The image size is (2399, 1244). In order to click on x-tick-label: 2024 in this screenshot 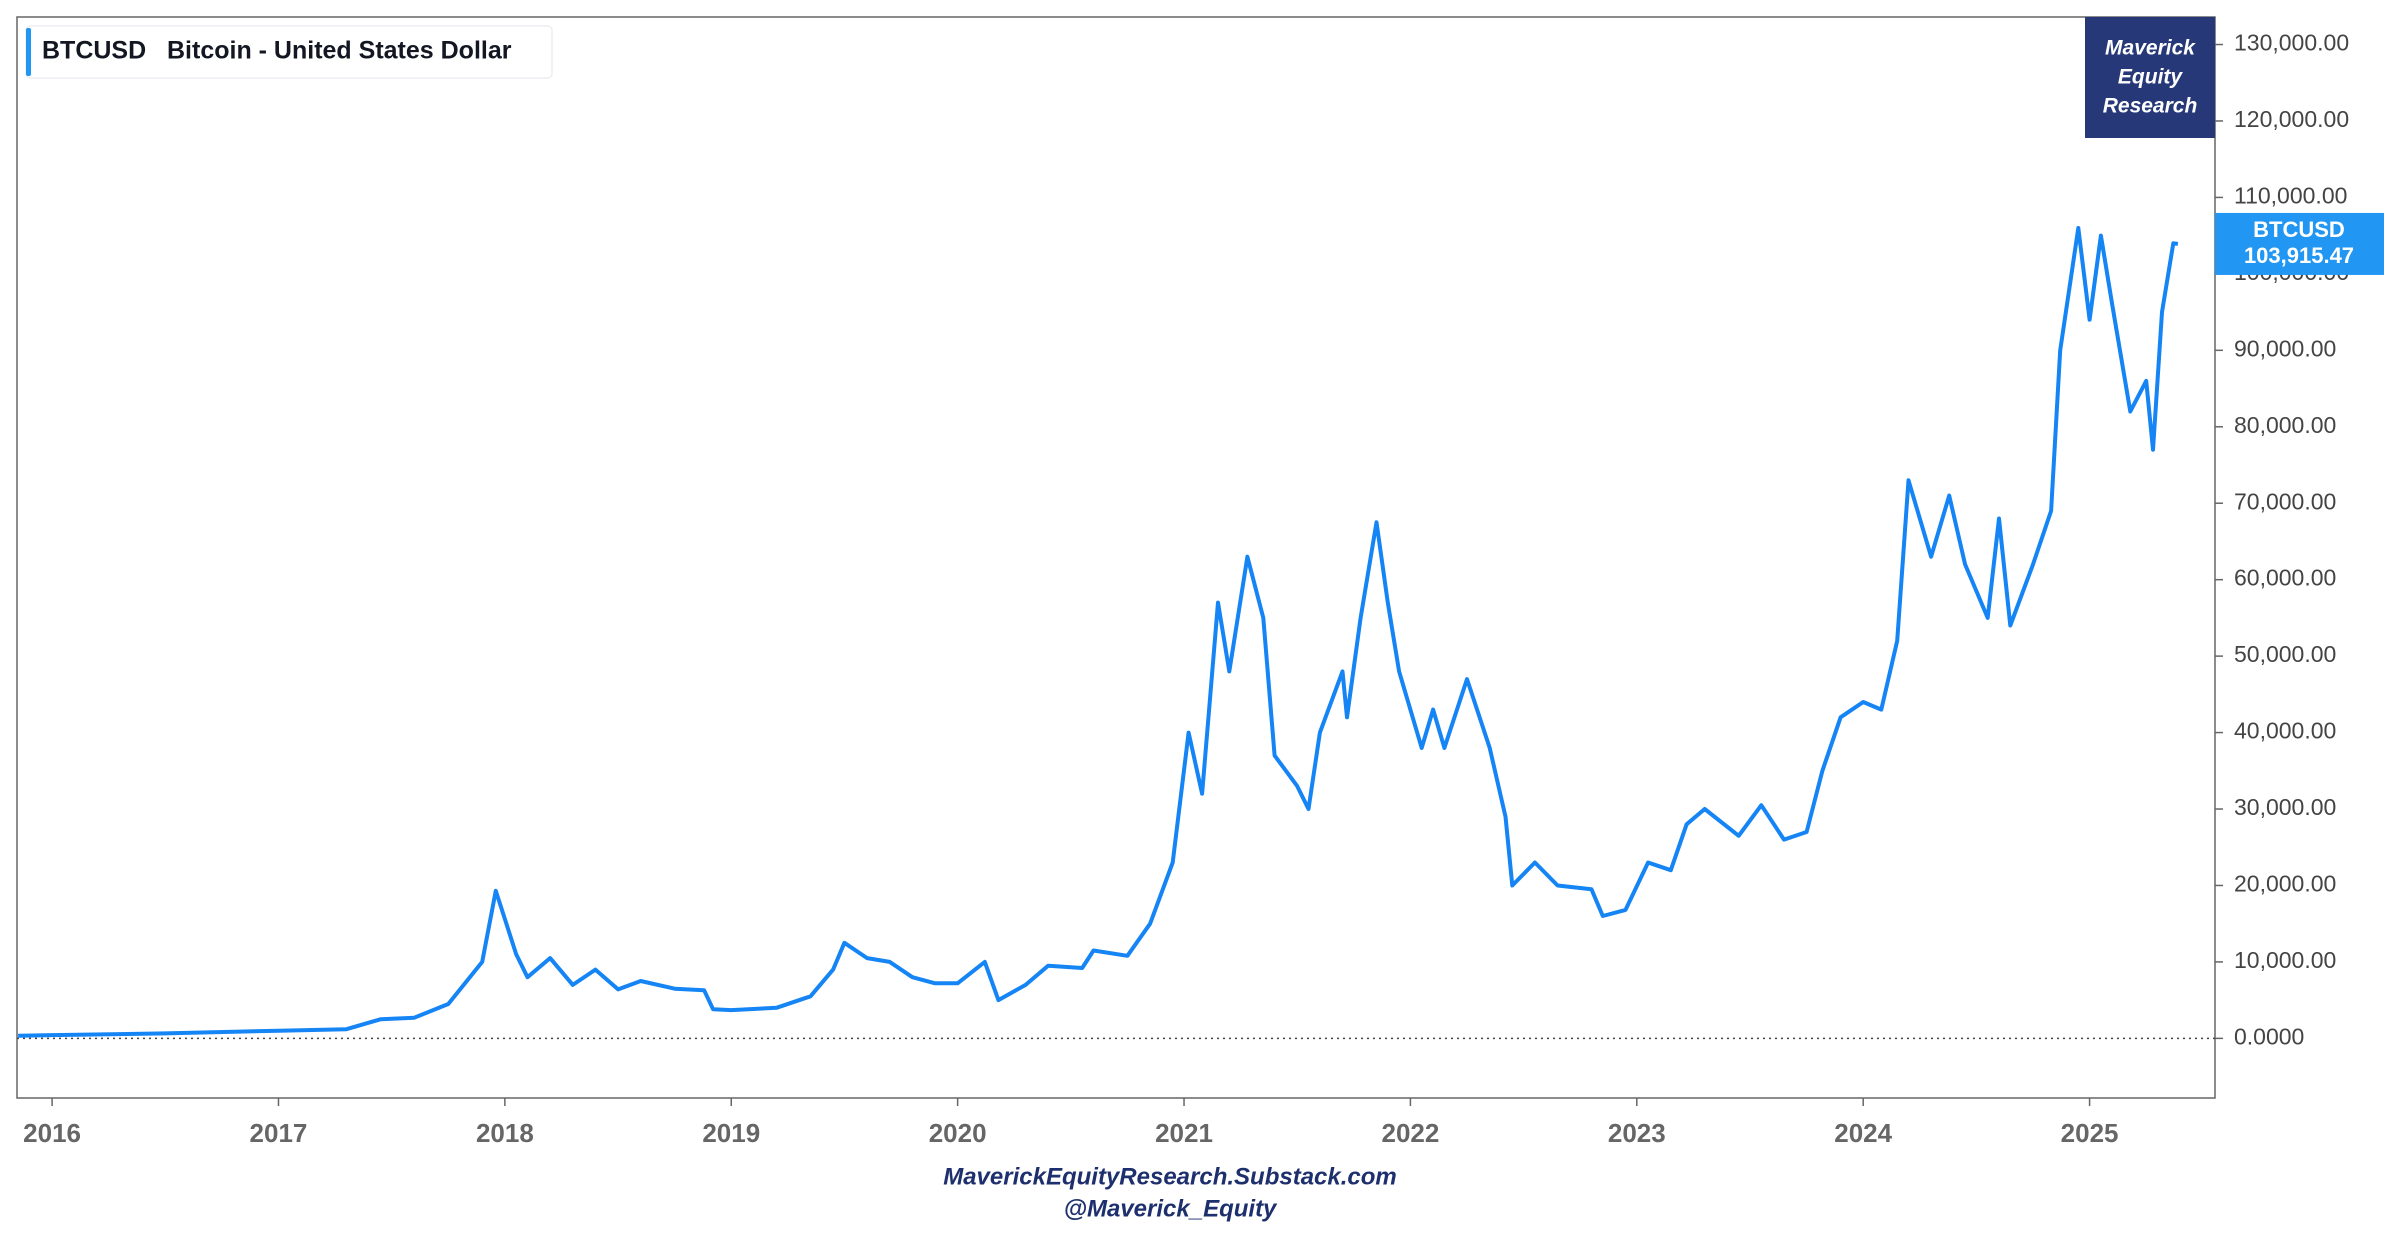, I will do `click(1863, 1133)`.